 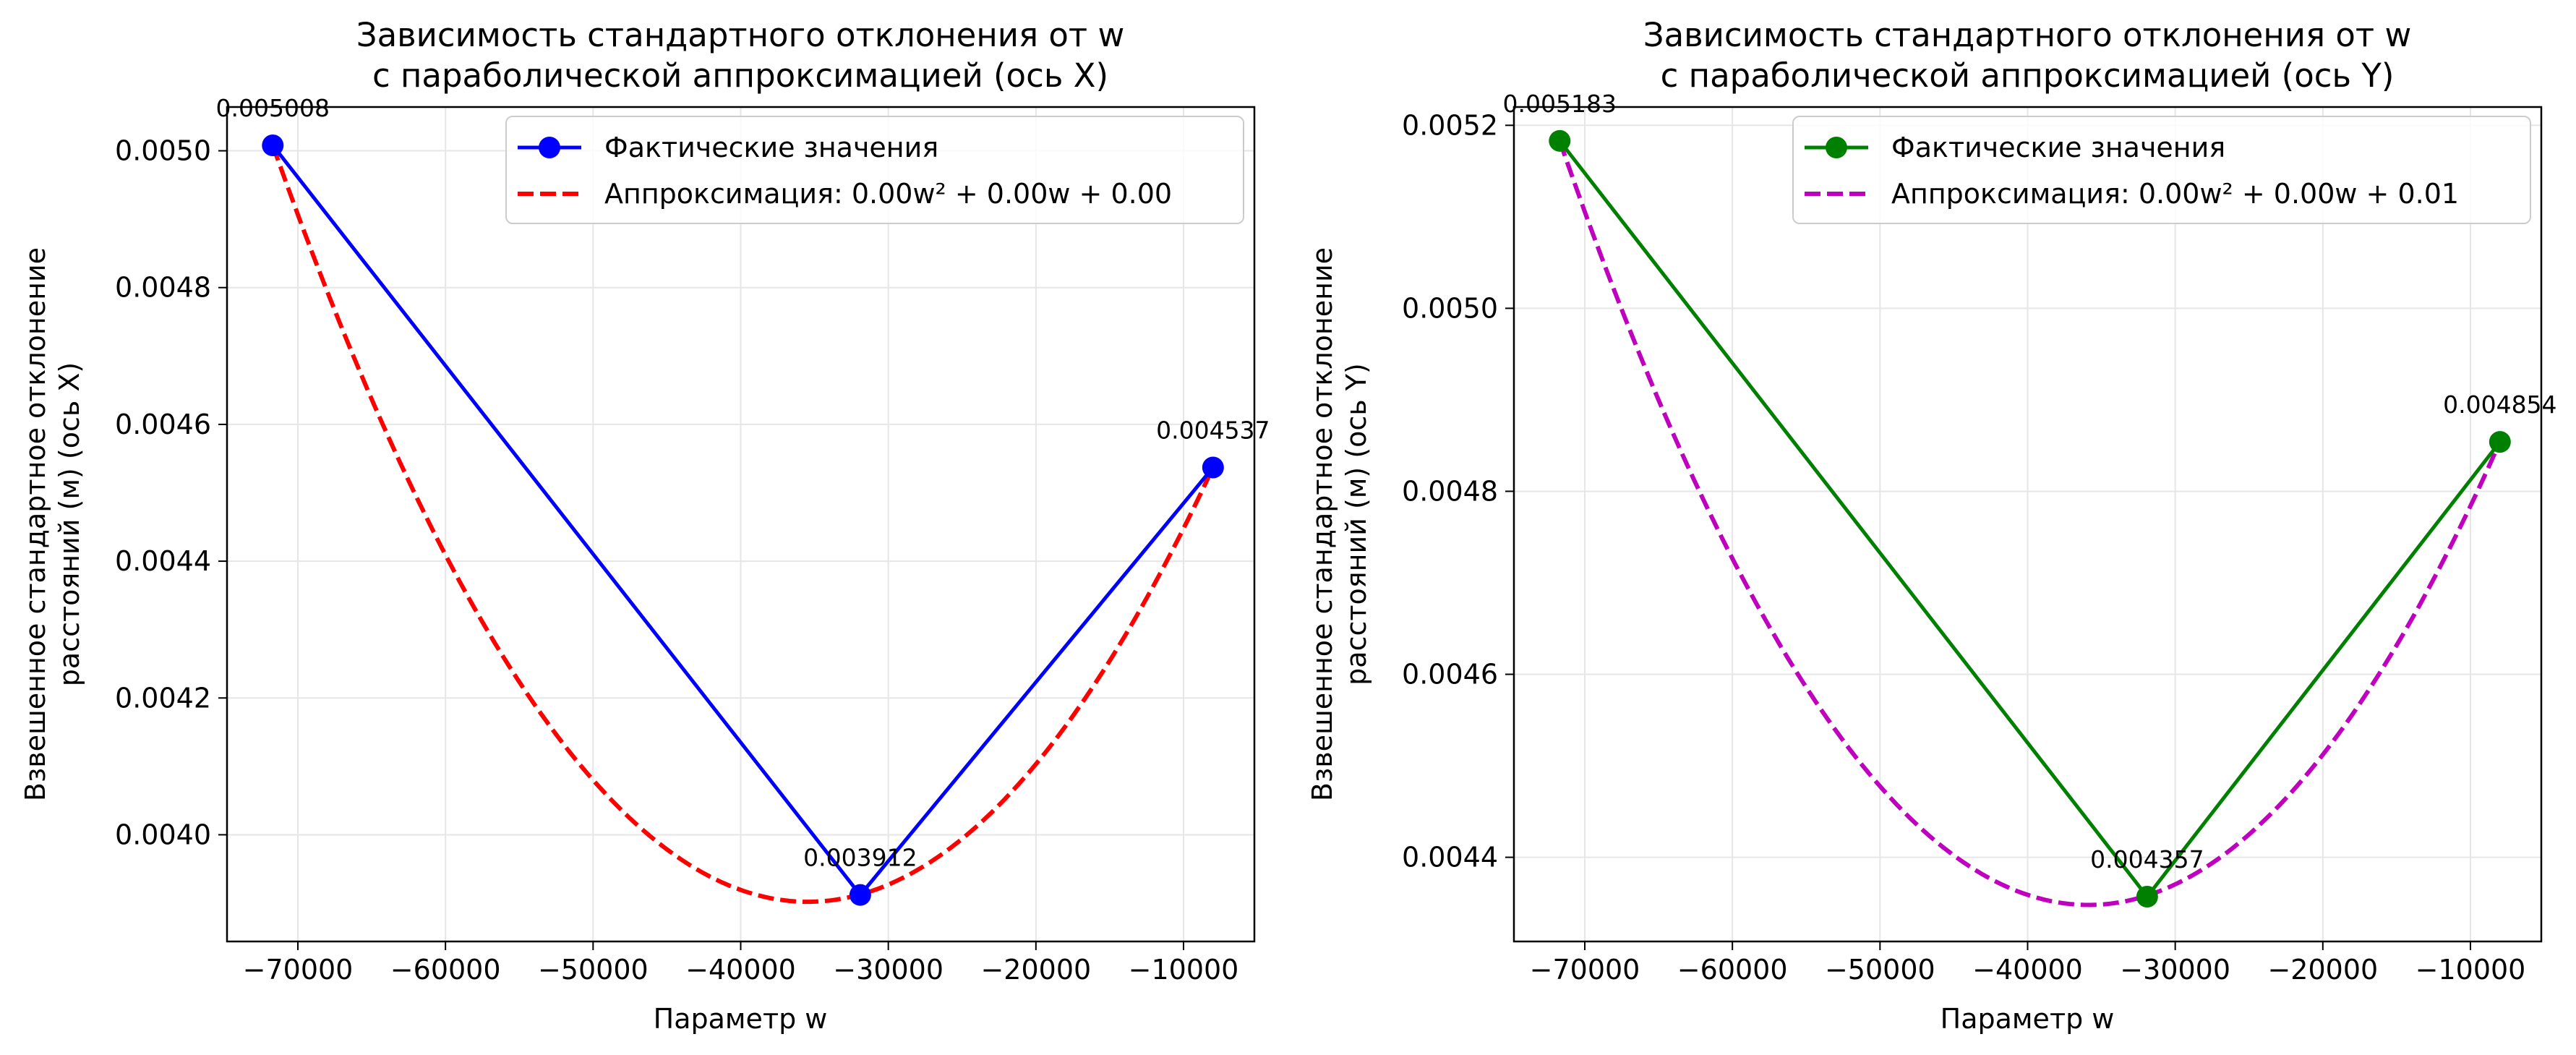 What do you see at coordinates (2028, 75) in the screenshot?
I see `chart-title-line2: с параболической аппроксимацией (ось Y)` at bounding box center [2028, 75].